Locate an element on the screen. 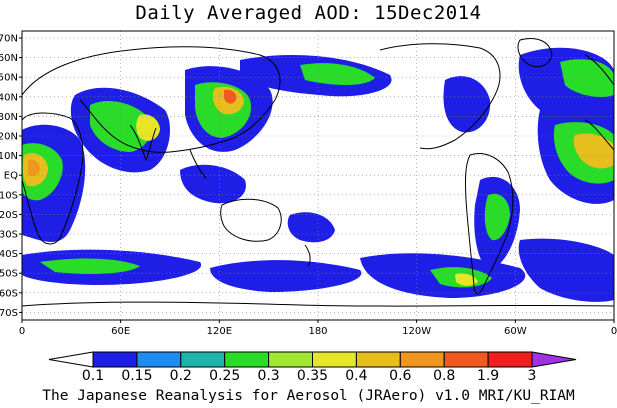 This screenshot has height=408, width=617. lat-label: 70S is located at coordinates (9, 313).